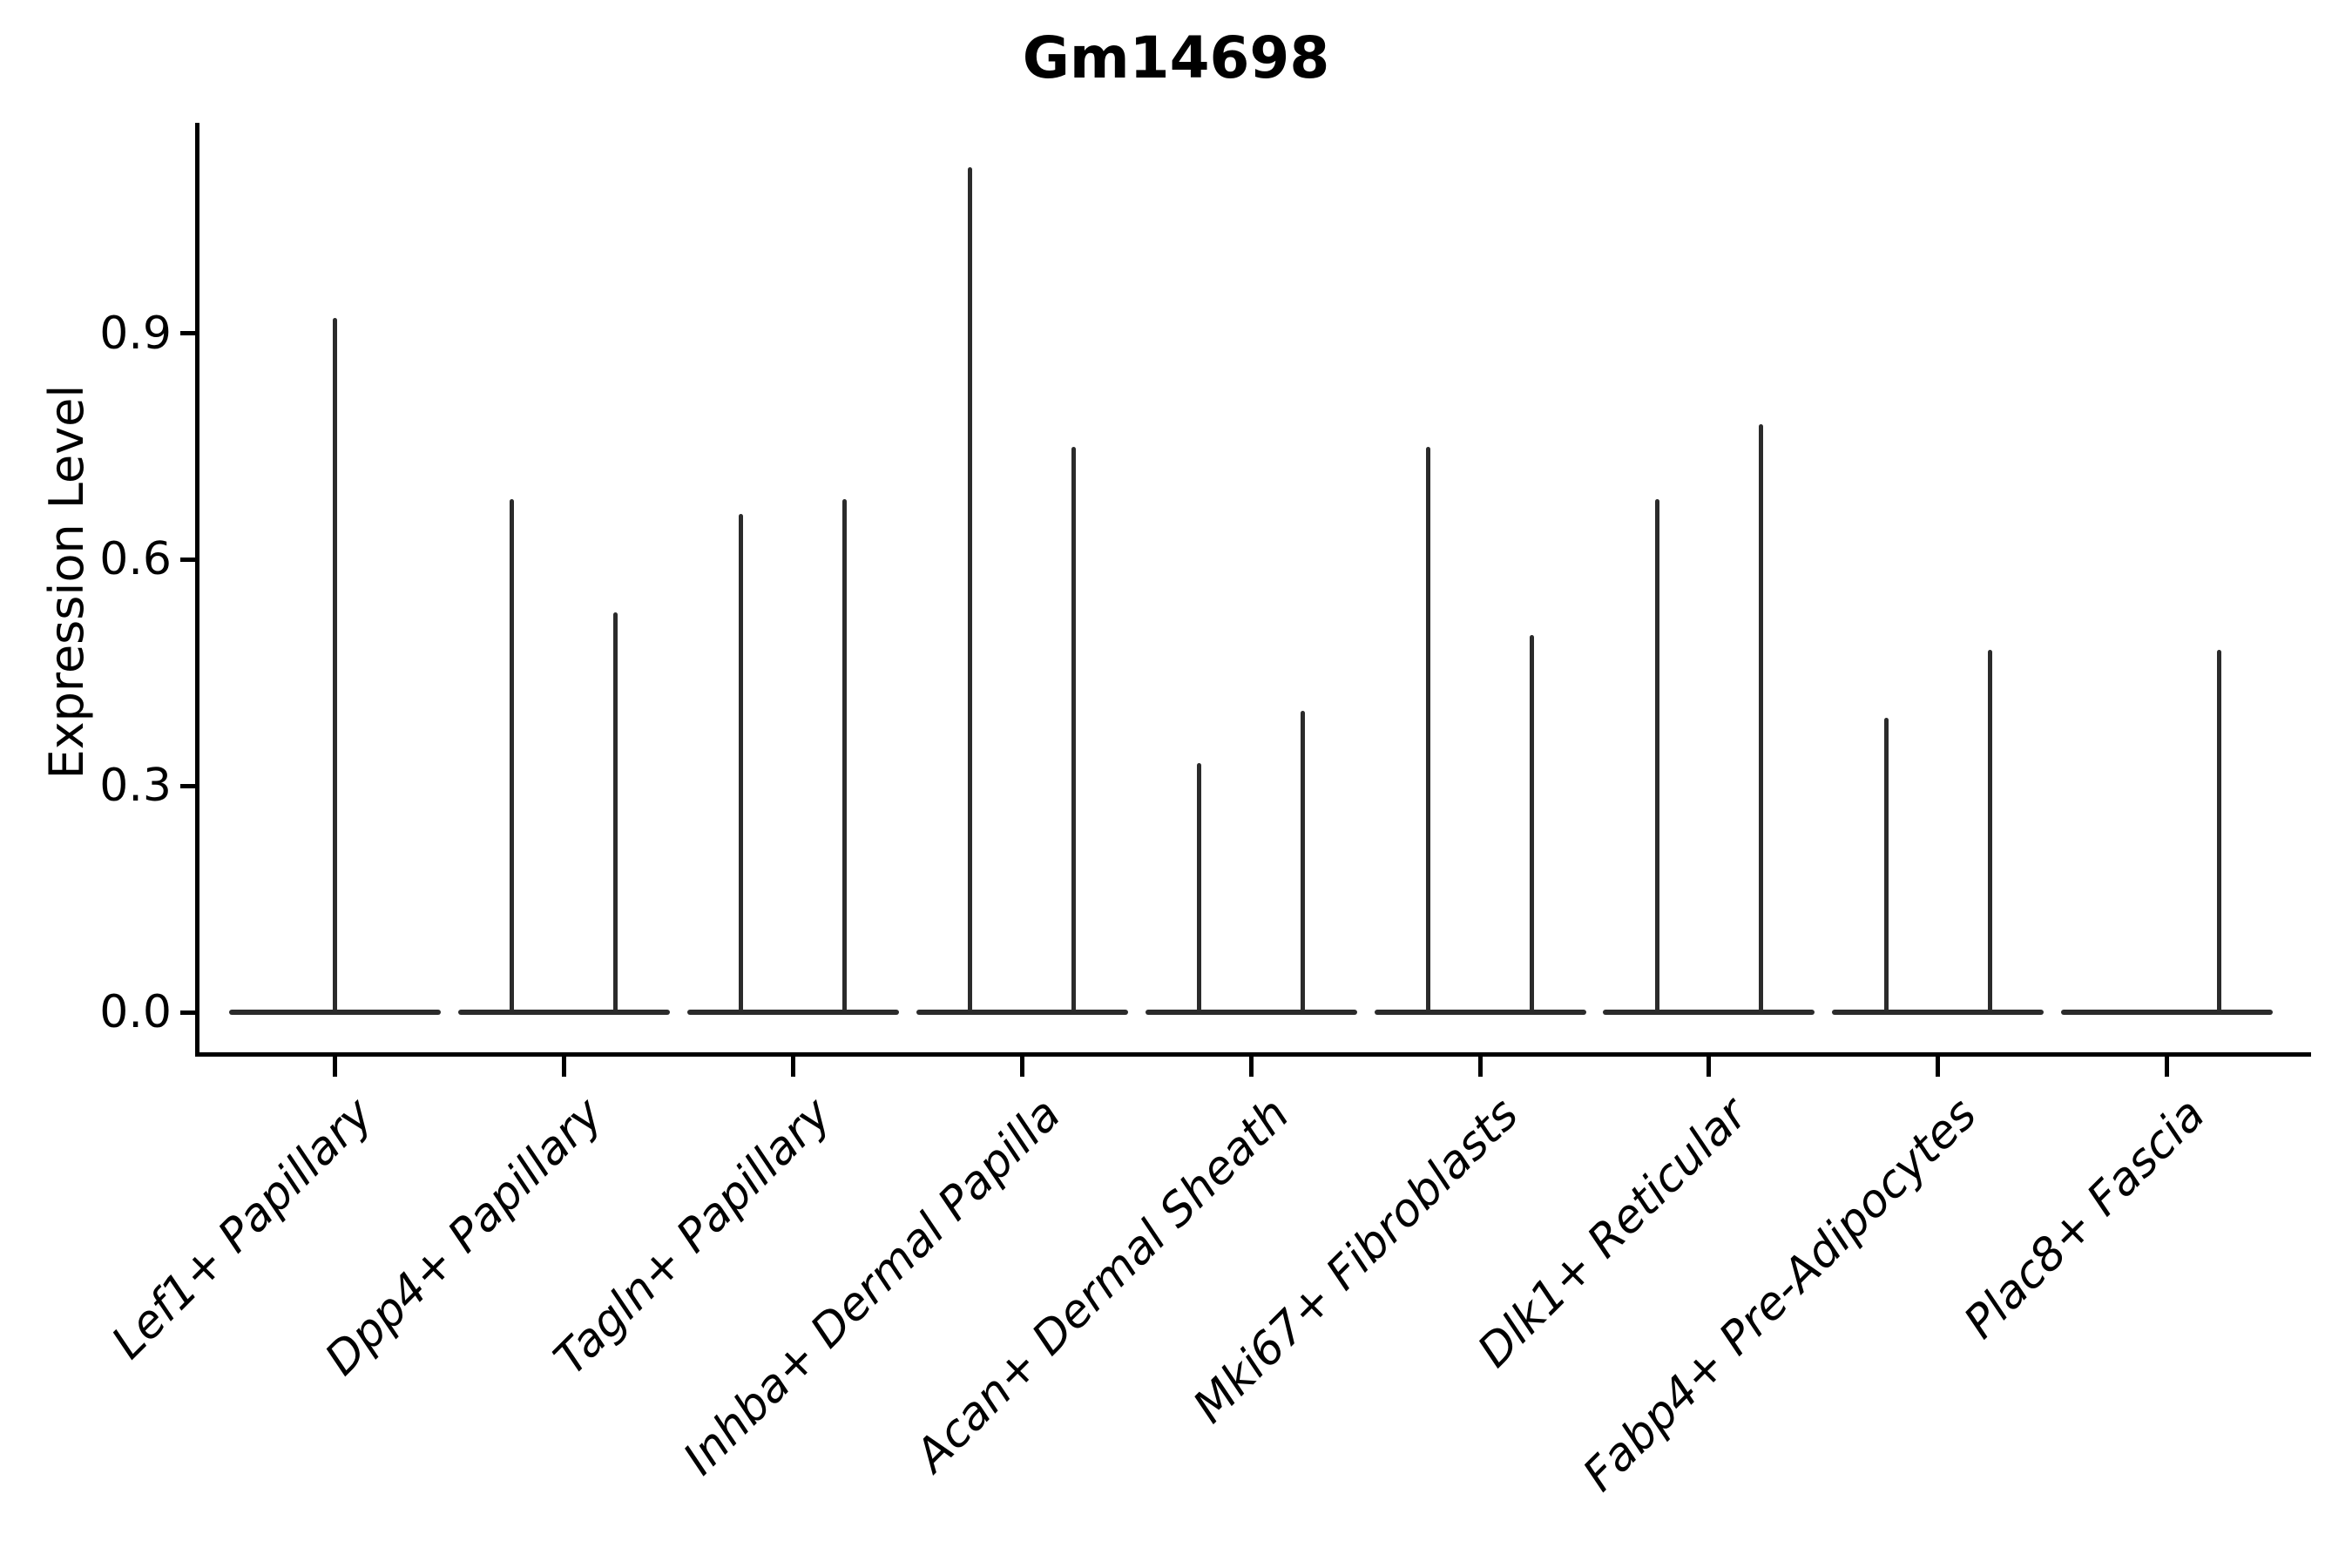 This screenshot has height=1568, width=2352. What do you see at coordinates (872, 1286) in the screenshot?
I see `x-tick-label: Inhba+ Dermal Papilla` at bounding box center [872, 1286].